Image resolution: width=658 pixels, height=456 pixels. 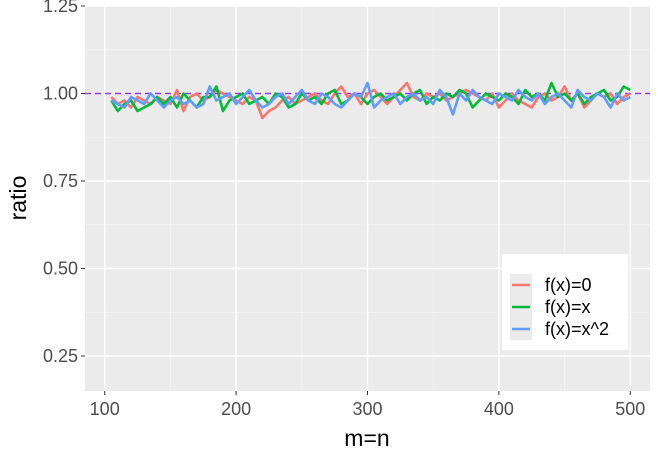 I want to click on y-axis-title: ratio, so click(x=18, y=198).